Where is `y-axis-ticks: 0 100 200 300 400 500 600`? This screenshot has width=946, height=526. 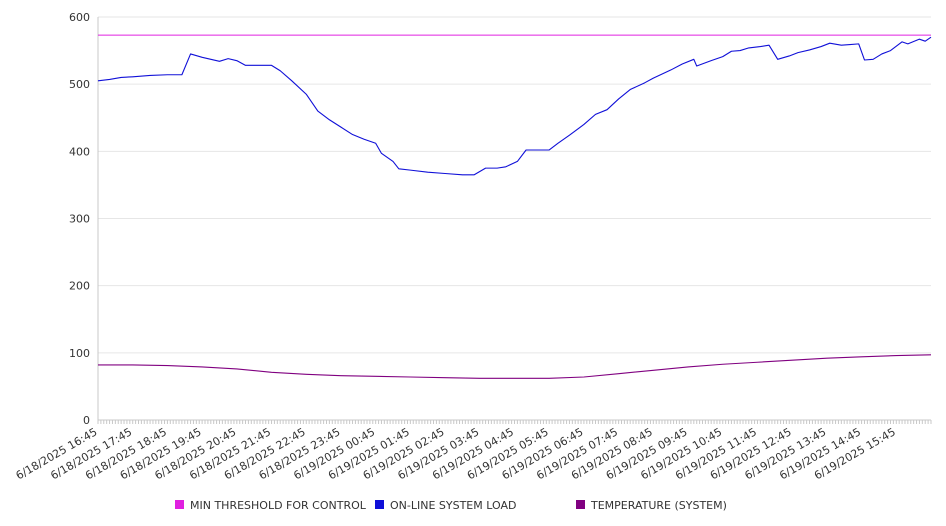 y-axis-ticks: 0 100 200 300 400 500 600 is located at coordinates (79, 219).